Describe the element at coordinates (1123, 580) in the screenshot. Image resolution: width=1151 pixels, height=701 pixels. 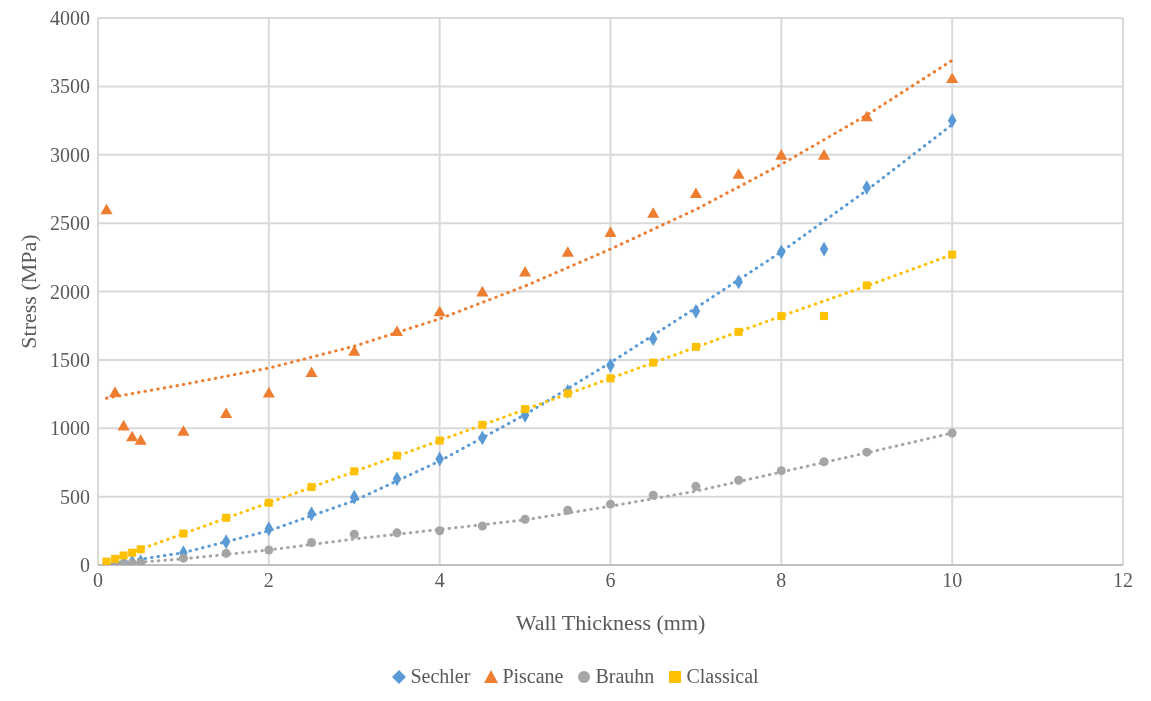
I see `x-tick-label: 12` at that location.